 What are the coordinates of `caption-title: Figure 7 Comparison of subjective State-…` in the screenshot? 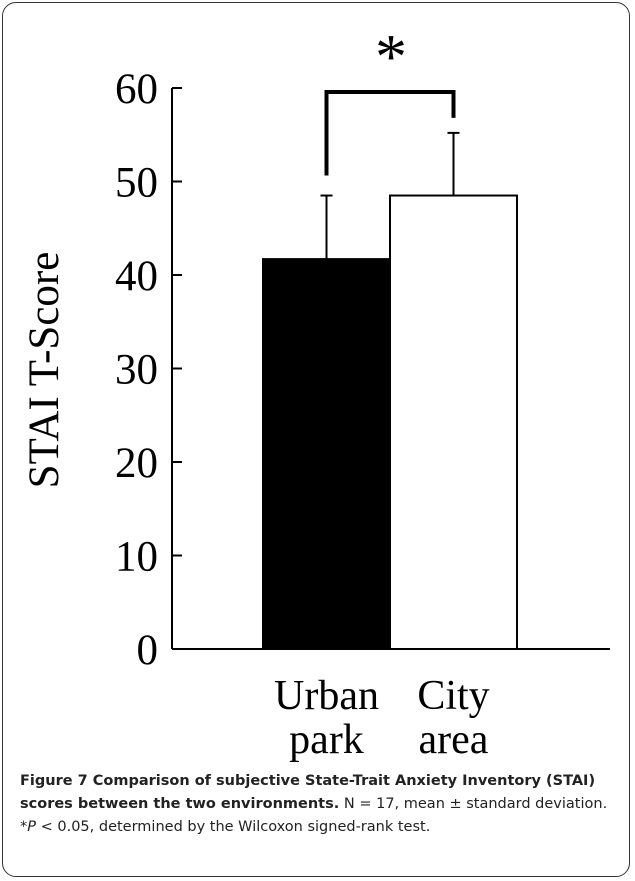 It's located at (308, 792).